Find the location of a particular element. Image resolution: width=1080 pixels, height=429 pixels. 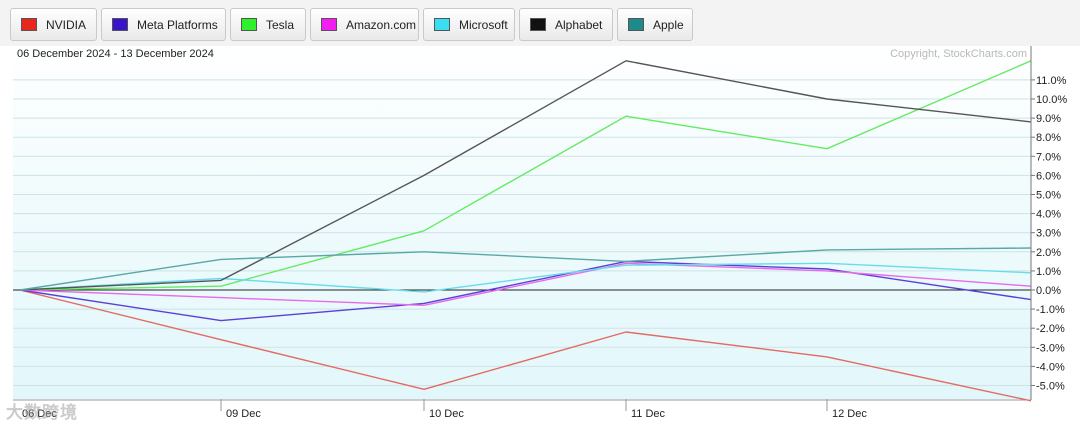

y-tick-label: 11.0% is located at coordinates (1051, 81).